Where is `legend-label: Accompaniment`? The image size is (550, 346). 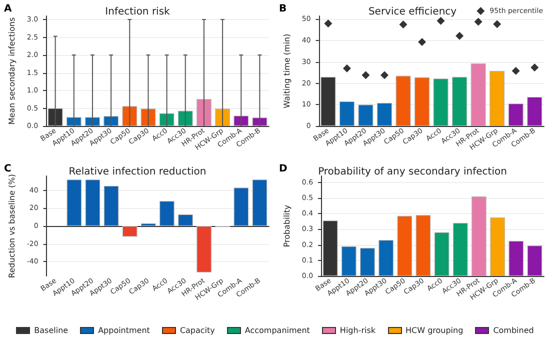 legend-label: Accompaniment is located at coordinates (277, 330).